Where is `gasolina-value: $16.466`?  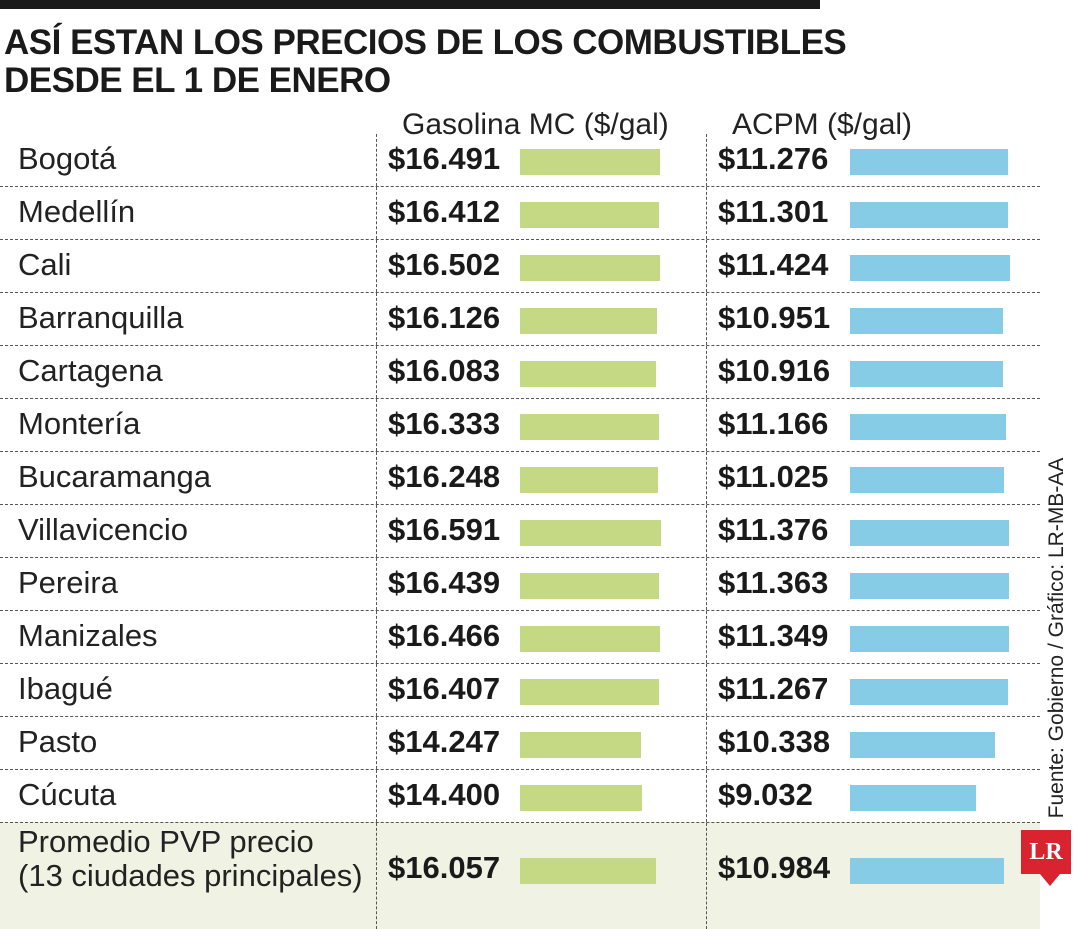 gasolina-value: $16.466 is located at coordinates (444, 635).